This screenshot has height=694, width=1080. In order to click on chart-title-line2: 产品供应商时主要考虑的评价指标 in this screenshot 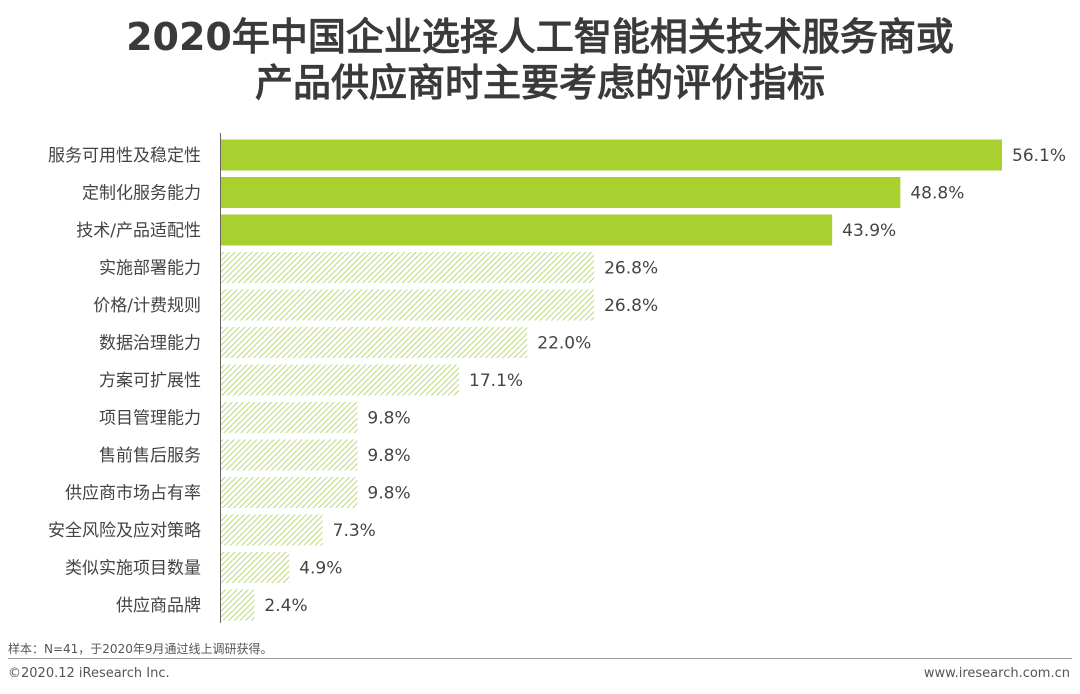, I will do `click(539, 83)`.